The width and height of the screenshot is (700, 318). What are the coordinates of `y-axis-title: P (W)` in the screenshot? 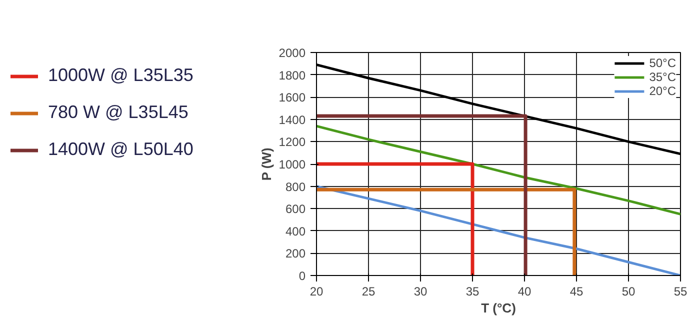 It's located at (266, 164).